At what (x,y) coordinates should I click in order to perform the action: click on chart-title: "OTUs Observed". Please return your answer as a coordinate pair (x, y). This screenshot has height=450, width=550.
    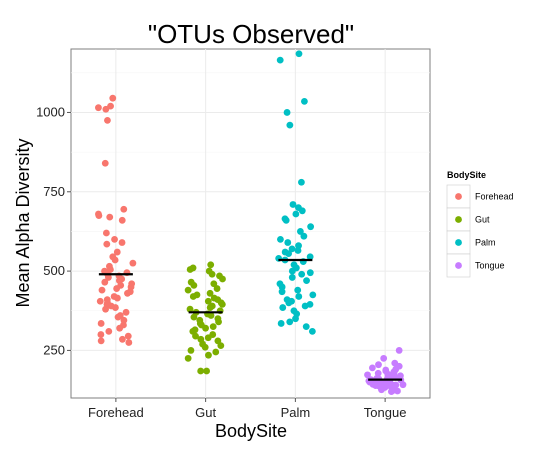
    Looking at the image, I should click on (251, 34).